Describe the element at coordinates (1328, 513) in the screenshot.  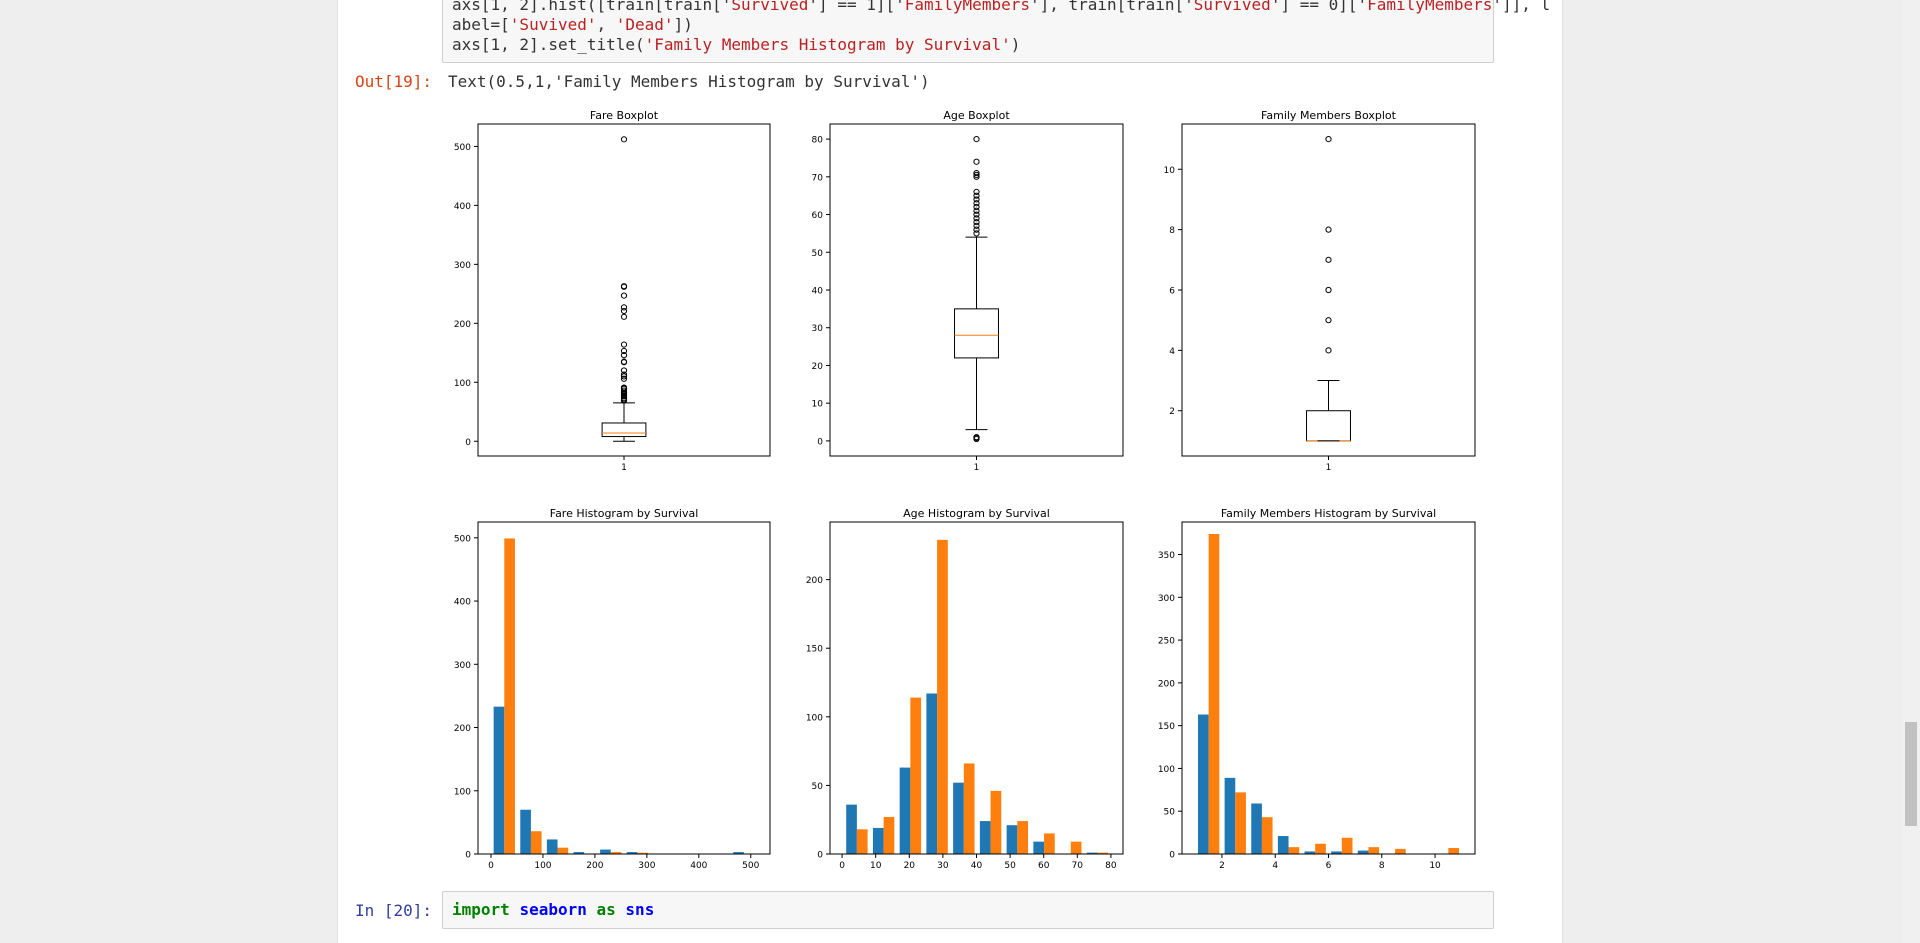
I see `chart-title: Family Members Histogram by Survival` at that location.